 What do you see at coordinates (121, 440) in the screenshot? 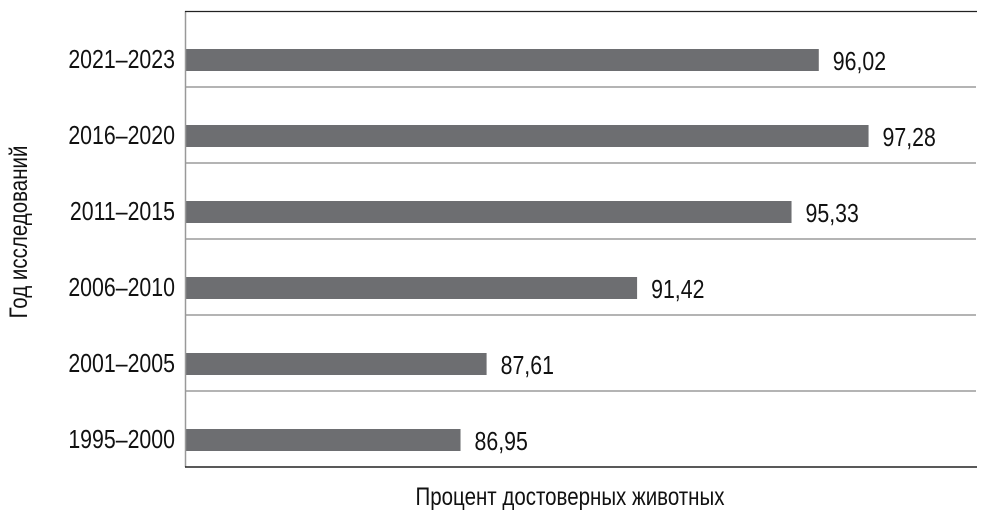
I see `category-label: 1995–2000` at bounding box center [121, 440].